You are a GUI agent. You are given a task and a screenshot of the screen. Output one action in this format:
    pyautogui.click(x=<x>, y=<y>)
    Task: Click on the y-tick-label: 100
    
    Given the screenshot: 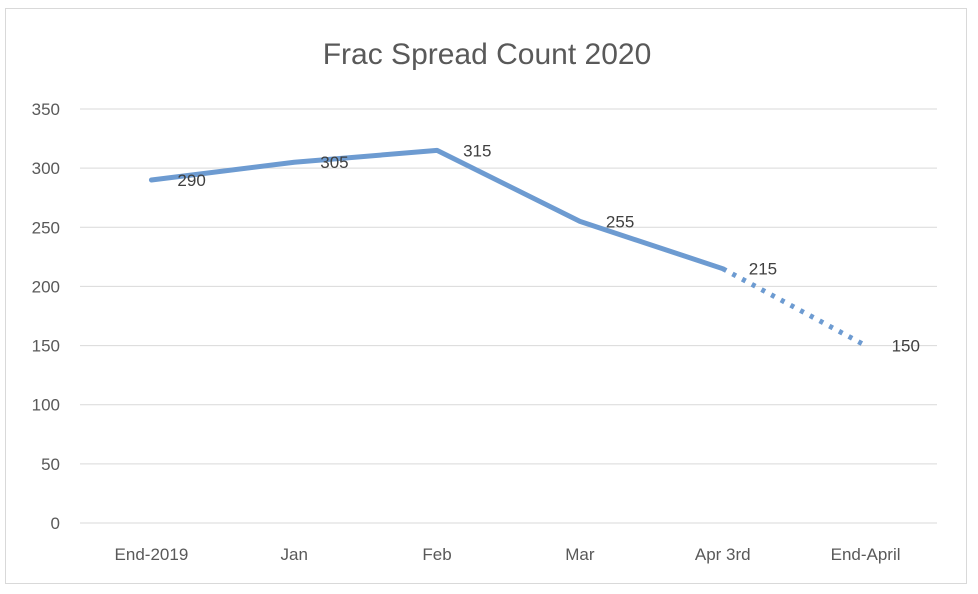 What is the action you would take?
    pyautogui.click(x=46, y=405)
    